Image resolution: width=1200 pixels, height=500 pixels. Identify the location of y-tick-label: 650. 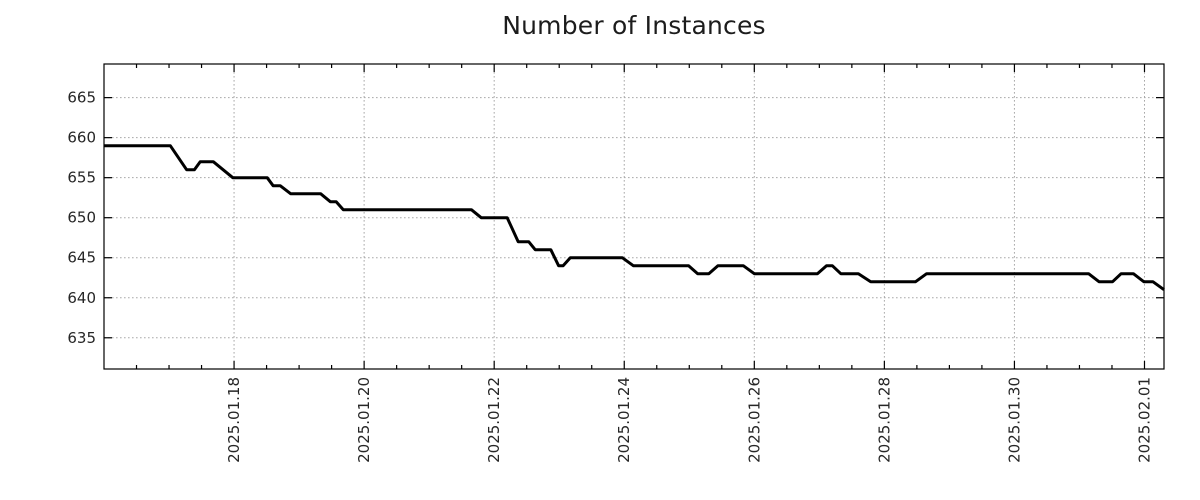
(81, 218).